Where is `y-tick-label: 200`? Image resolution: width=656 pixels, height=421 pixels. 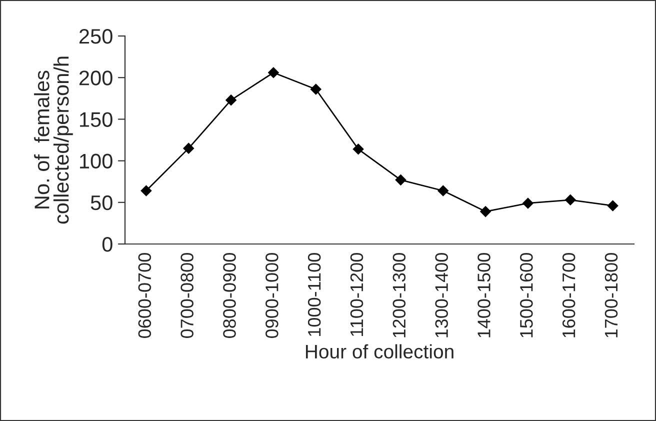 y-tick-label: 200 is located at coordinates (95, 78).